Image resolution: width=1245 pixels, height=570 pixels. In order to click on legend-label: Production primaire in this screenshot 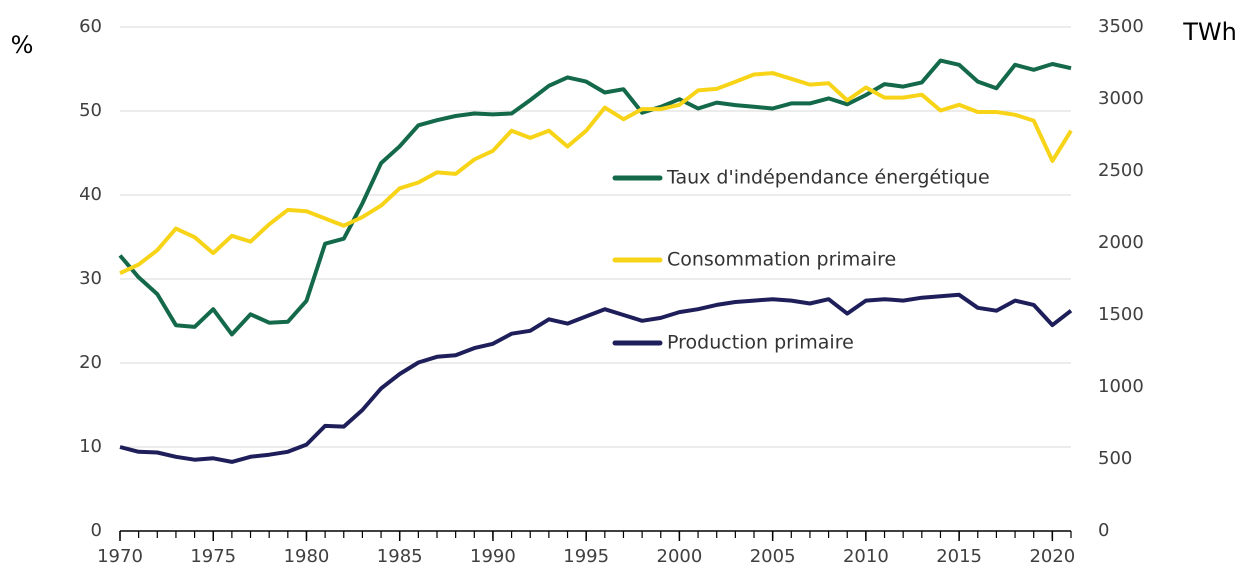, I will do `click(760, 343)`.